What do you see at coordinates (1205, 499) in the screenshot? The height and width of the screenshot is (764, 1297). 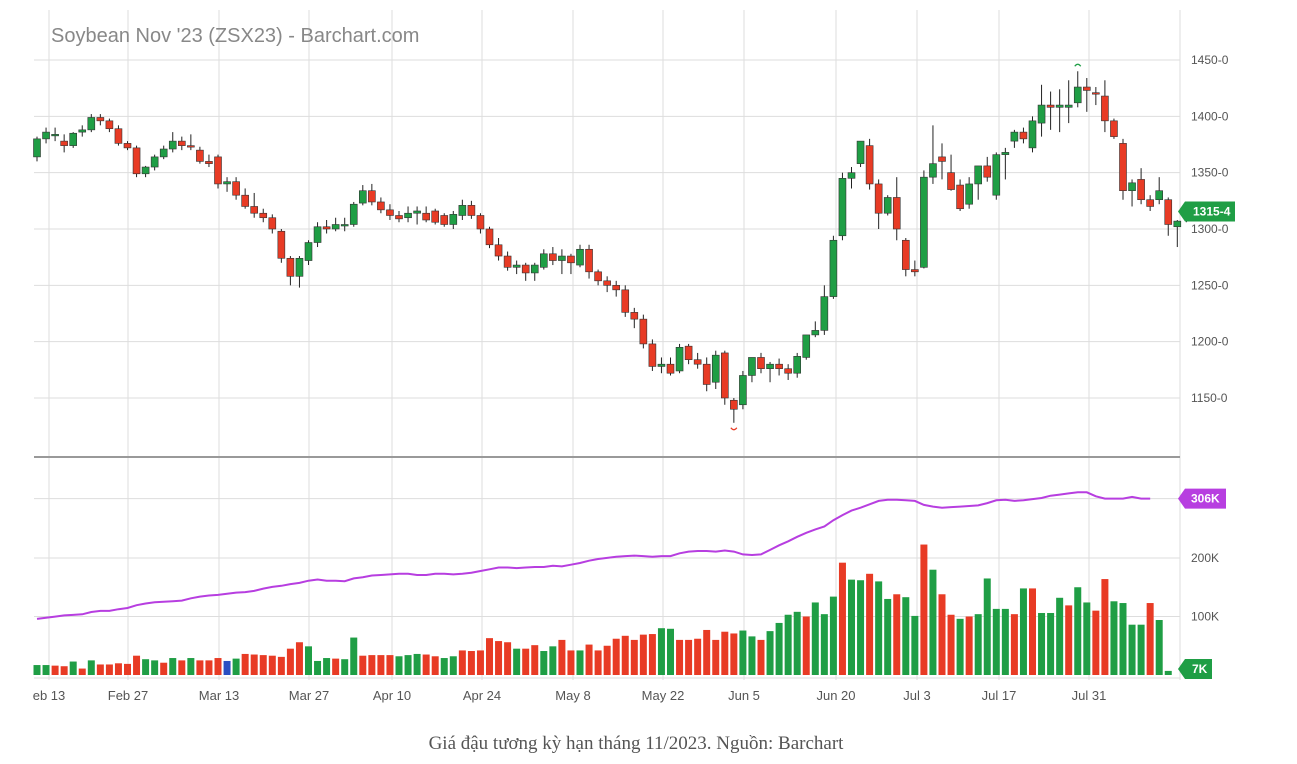 I see `open-interest-label: 306K` at bounding box center [1205, 499].